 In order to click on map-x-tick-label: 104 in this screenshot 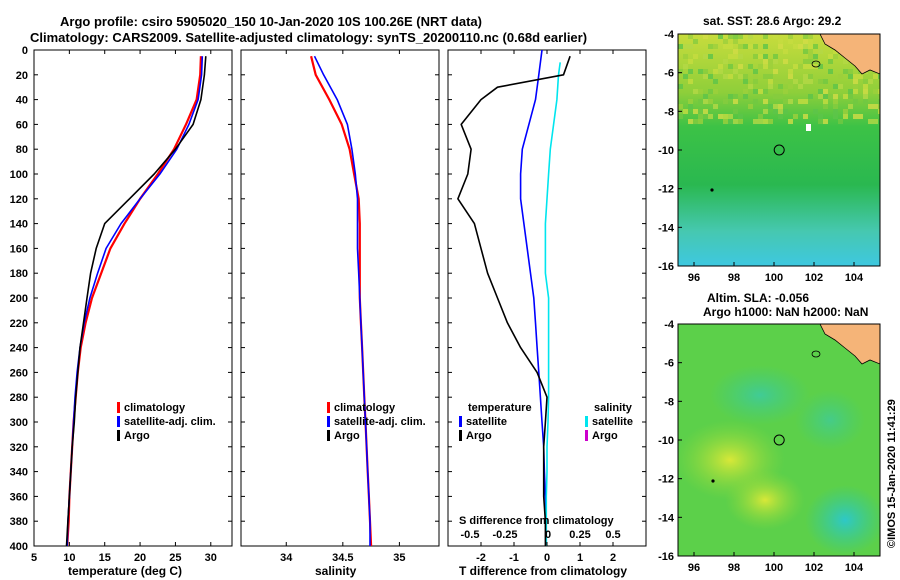, I will do `click(854, 278)`.